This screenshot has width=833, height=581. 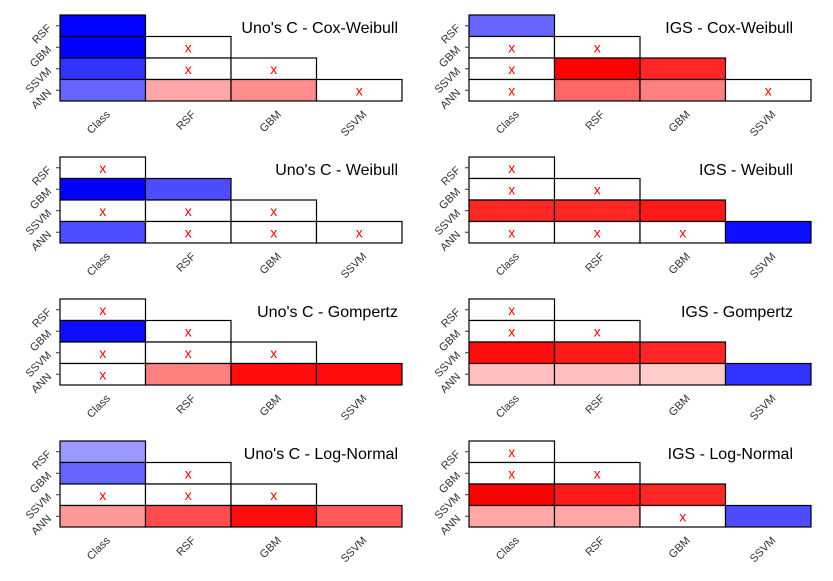 I want to click on panel-title: IGS - Gompertz, so click(x=737, y=312).